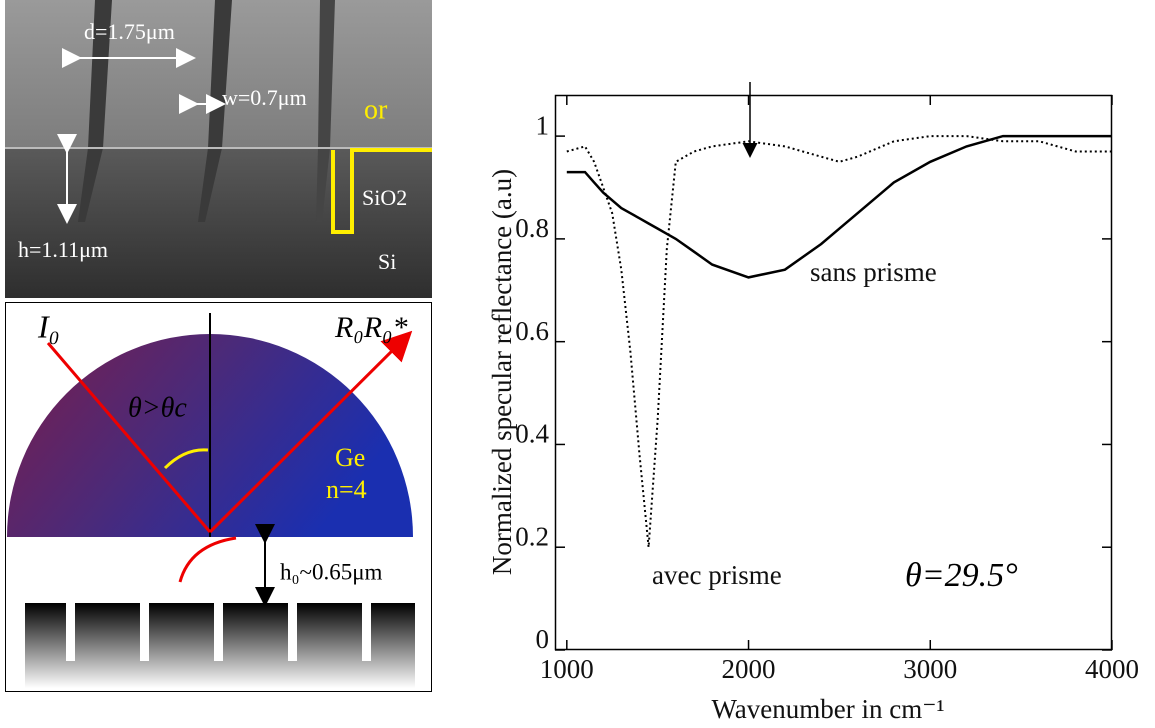 The width and height of the screenshot is (1155, 728). Describe the element at coordinates (350, 457) in the screenshot. I see `diagram-label: Ge` at that location.